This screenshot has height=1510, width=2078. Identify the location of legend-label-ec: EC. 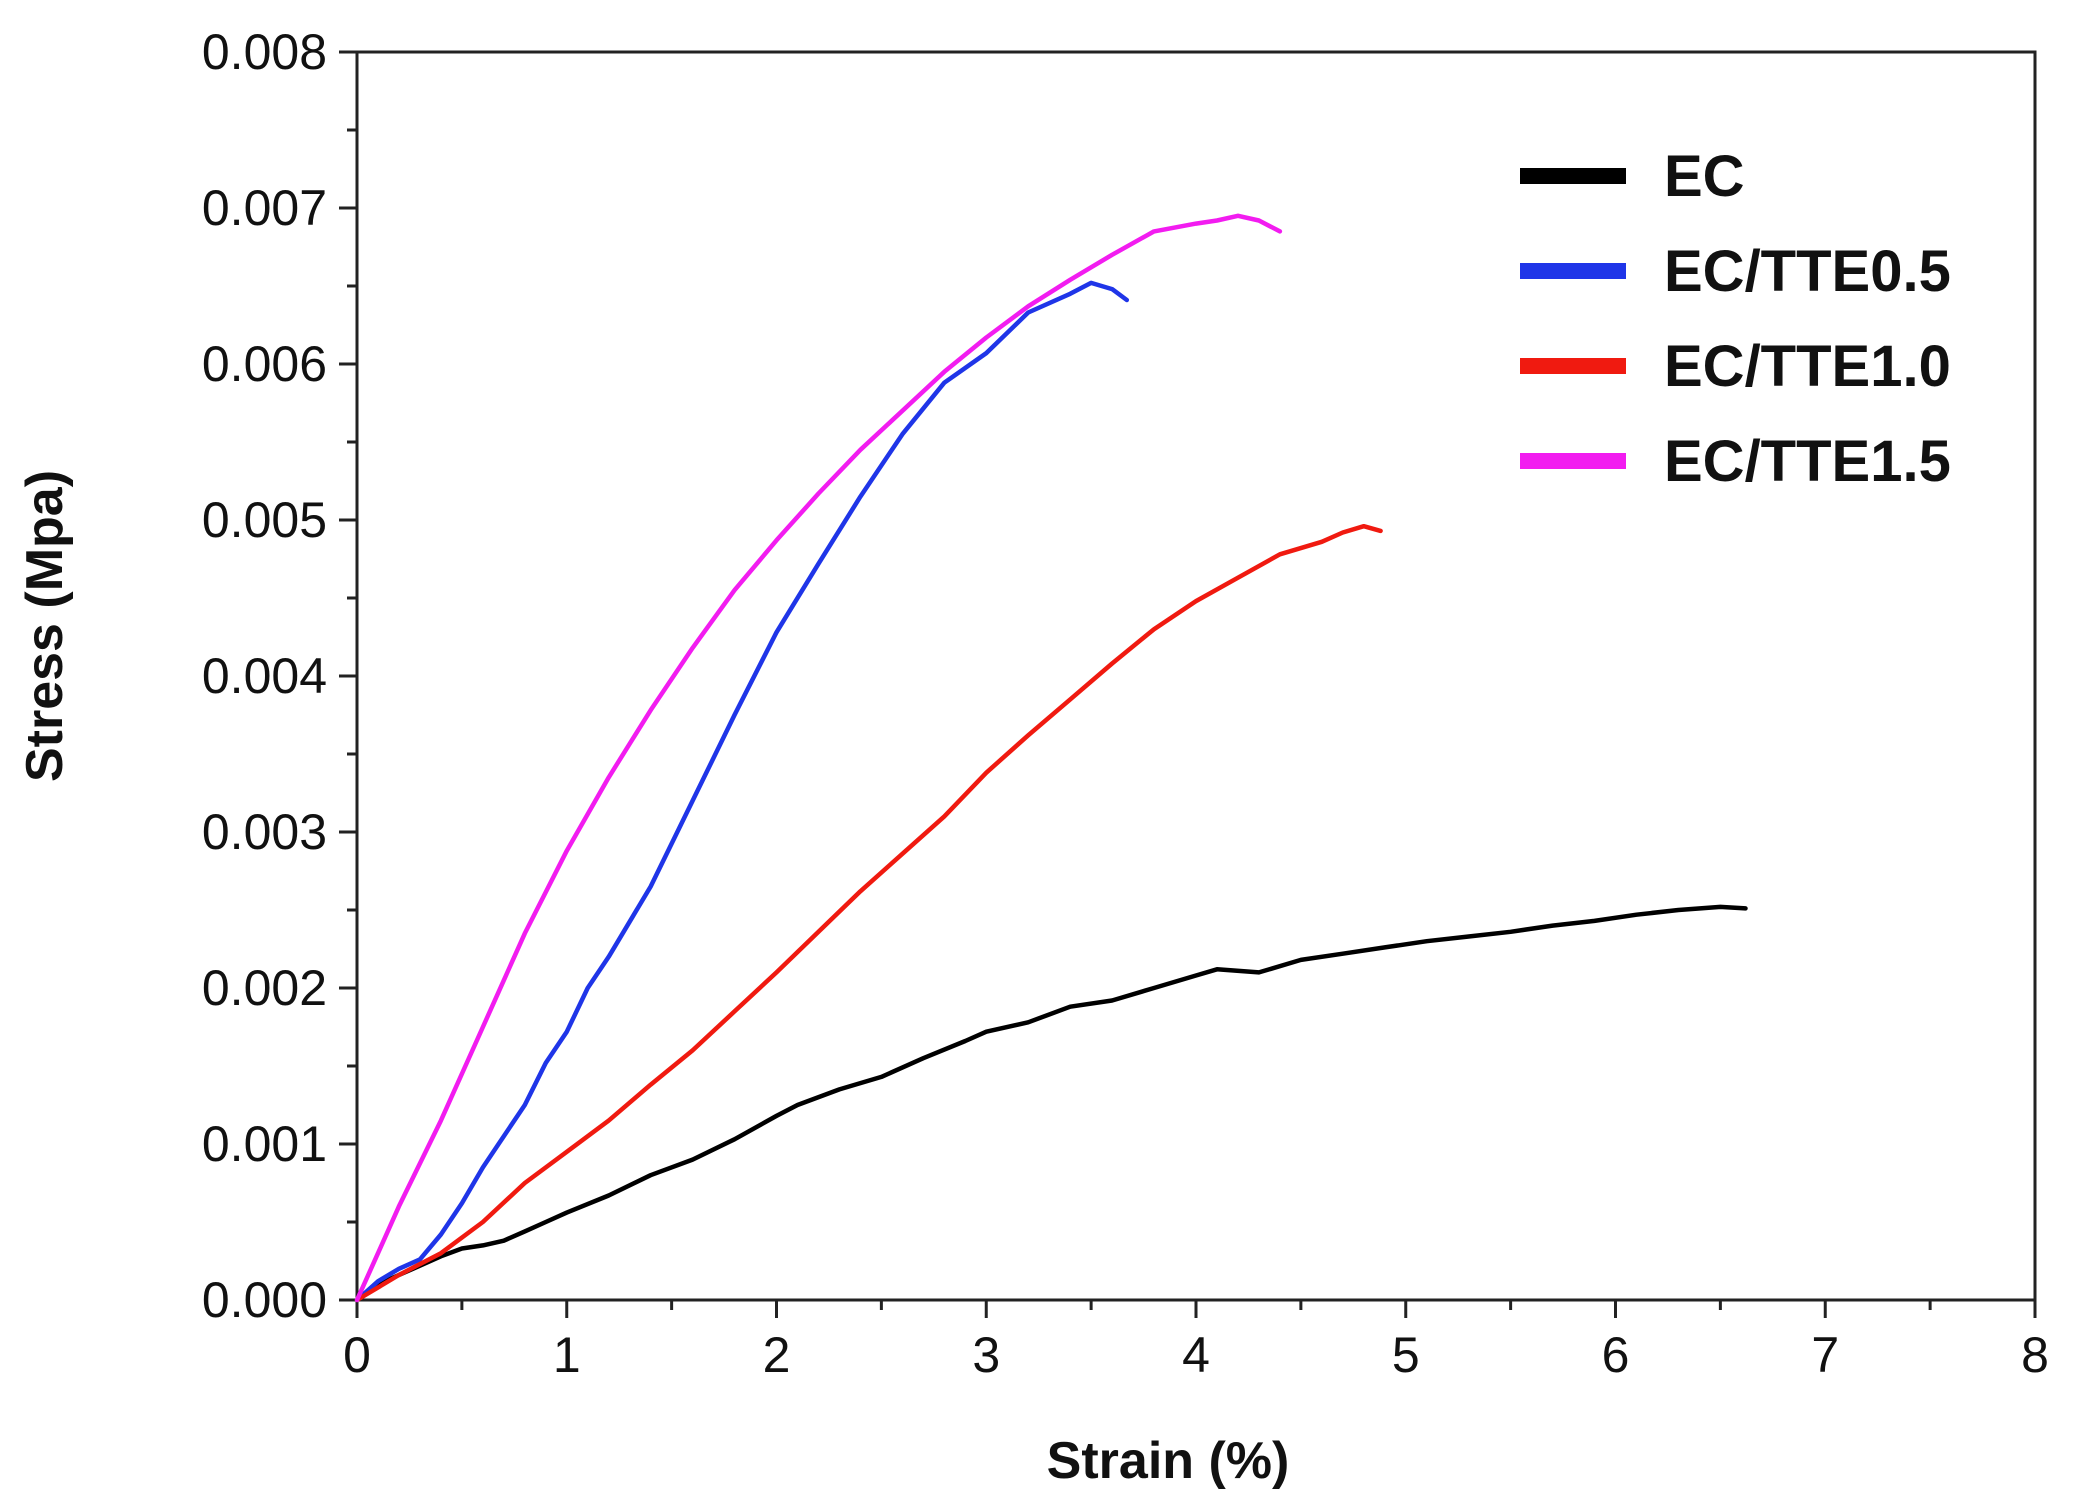
(1704, 176).